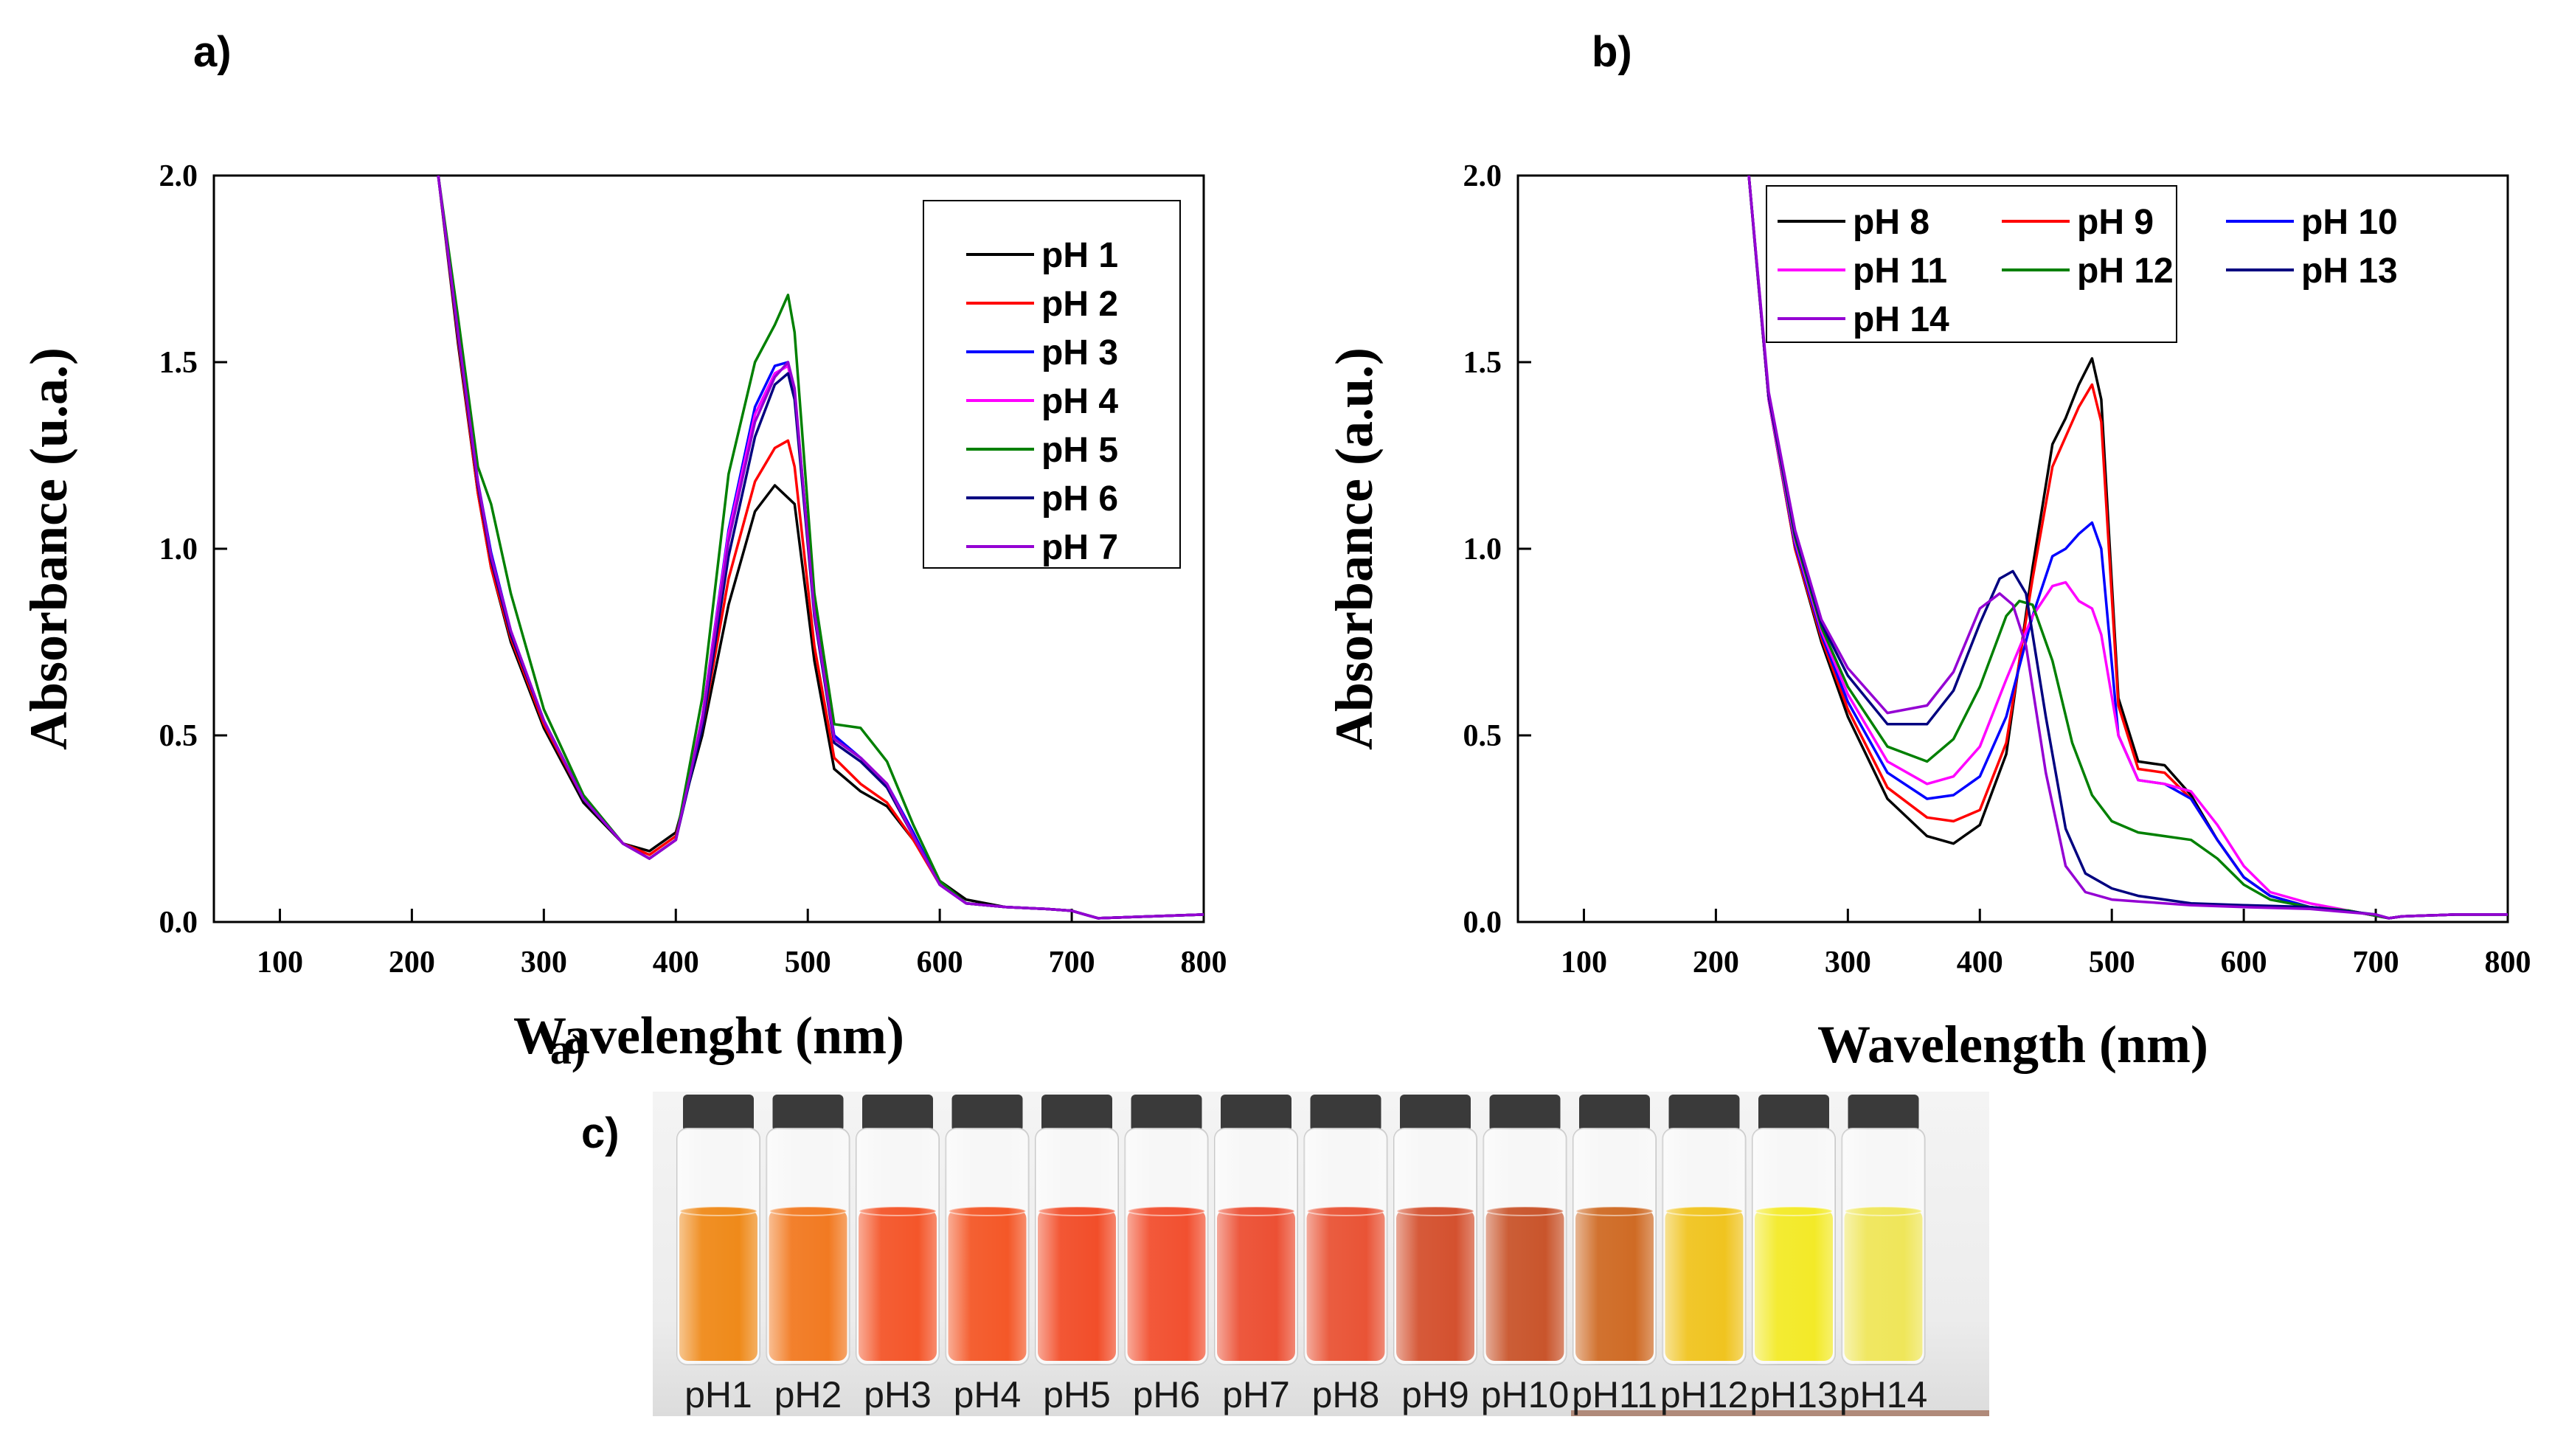 The image size is (2552, 1456). Describe the element at coordinates (1346, 1394) in the screenshot. I see `vial-label: pH8` at that location.